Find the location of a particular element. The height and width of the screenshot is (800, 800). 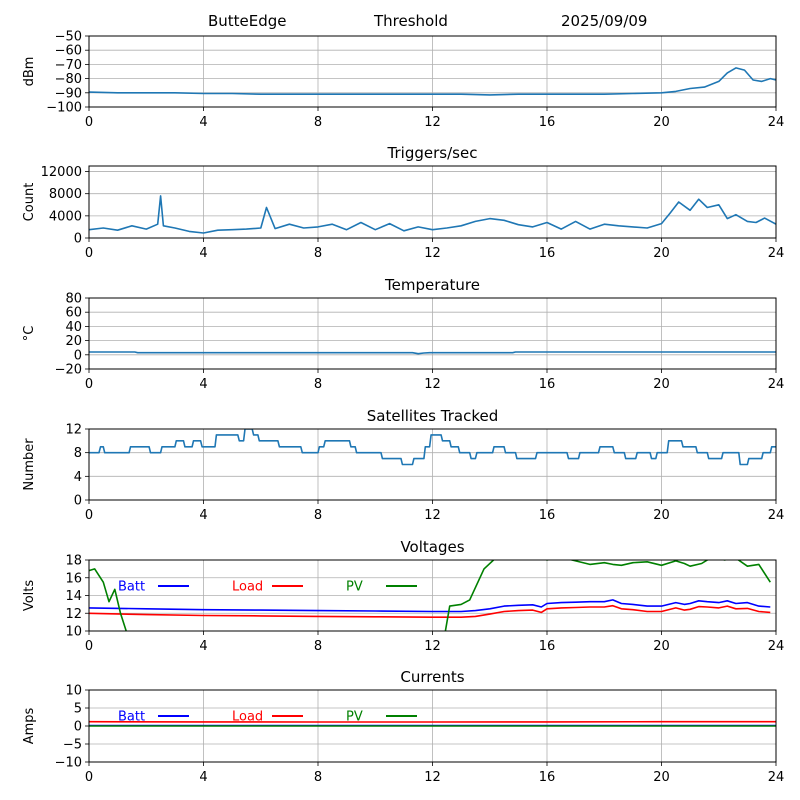

panel-title: Voltages is located at coordinates (432, 547).